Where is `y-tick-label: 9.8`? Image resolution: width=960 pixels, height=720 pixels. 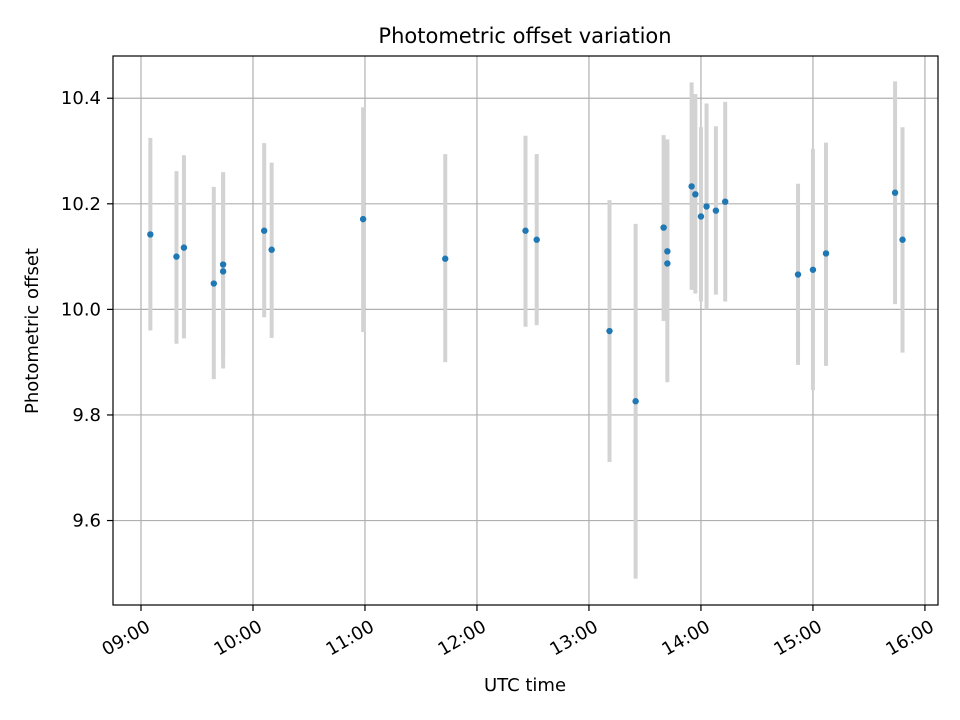
y-tick-label: 9.8 is located at coordinates (86, 415).